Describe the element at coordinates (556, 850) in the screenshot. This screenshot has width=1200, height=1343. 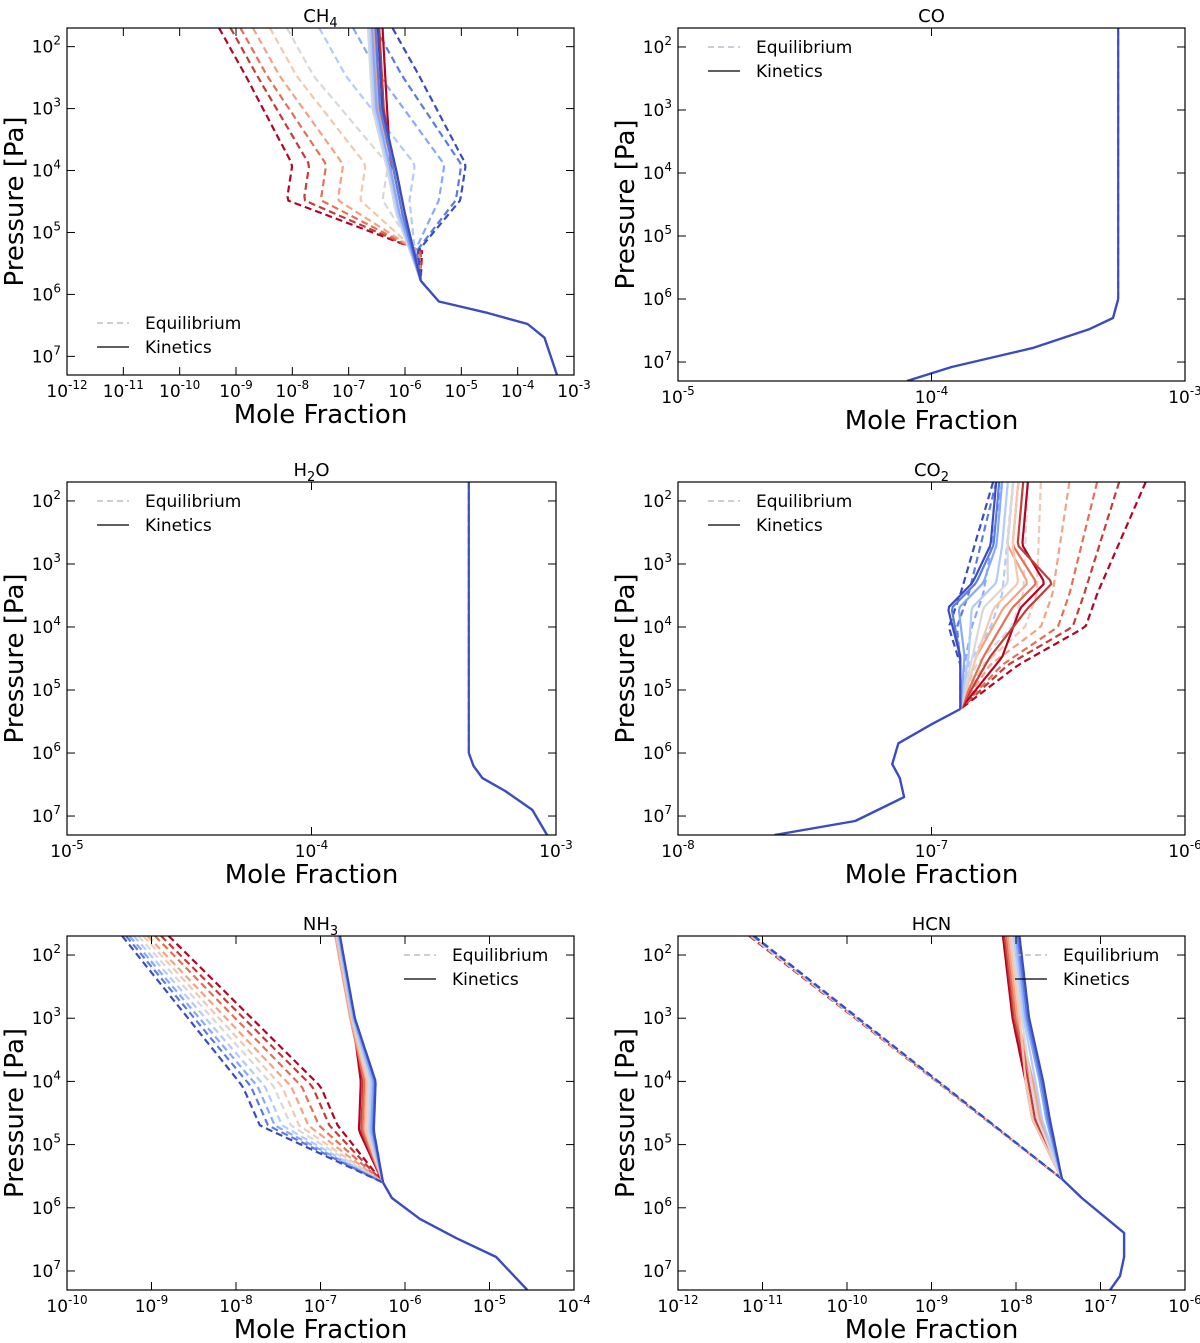
I see `x-tick-label: 10⁻³` at that location.